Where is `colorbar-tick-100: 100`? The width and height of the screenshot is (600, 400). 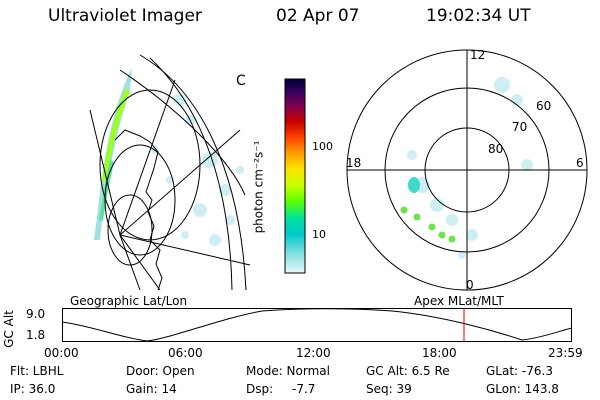 colorbar-tick-100: 100 is located at coordinates (322, 146).